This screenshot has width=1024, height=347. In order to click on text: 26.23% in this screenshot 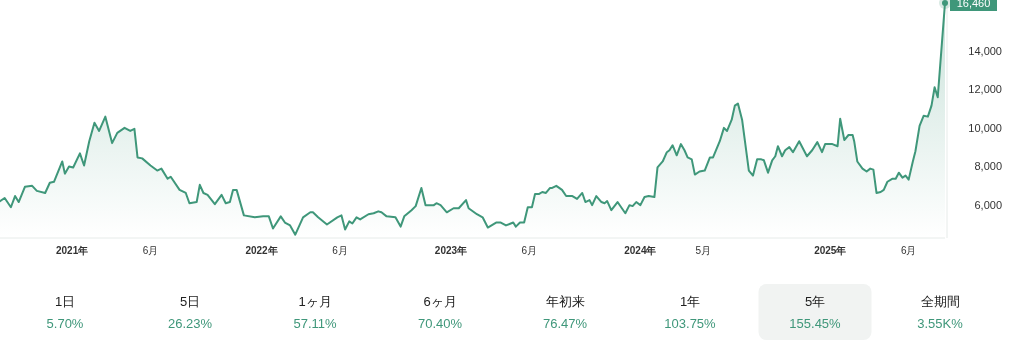, I will do `click(190, 323)`.